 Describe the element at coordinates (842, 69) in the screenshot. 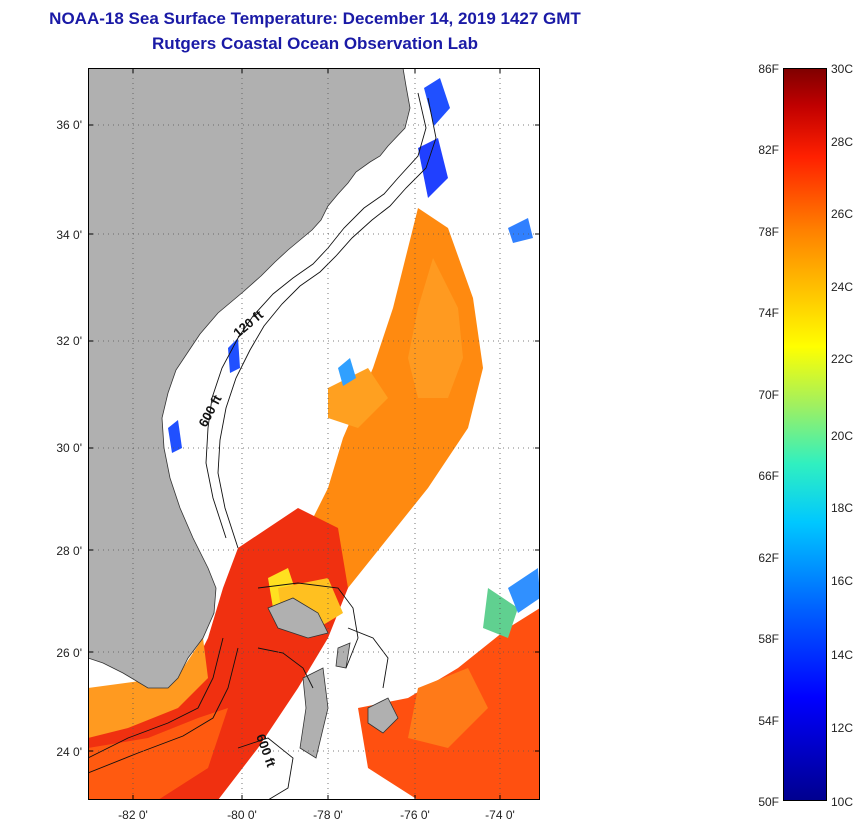

I see `colorbar-label-30c: 30C` at that location.